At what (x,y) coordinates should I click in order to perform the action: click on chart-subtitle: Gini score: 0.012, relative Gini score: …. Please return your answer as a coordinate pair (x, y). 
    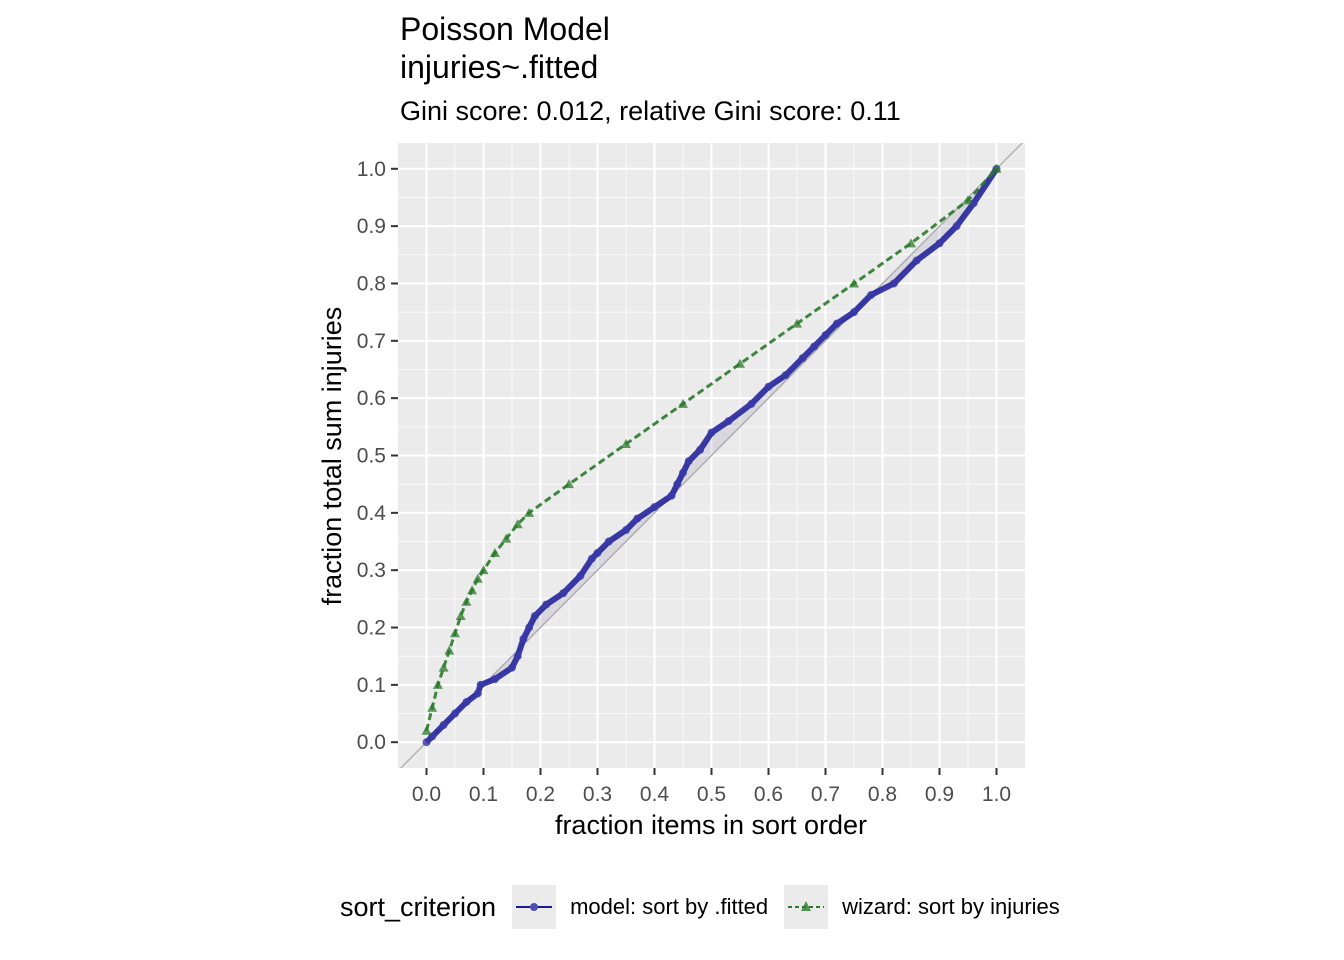
    Looking at the image, I should click on (650, 111).